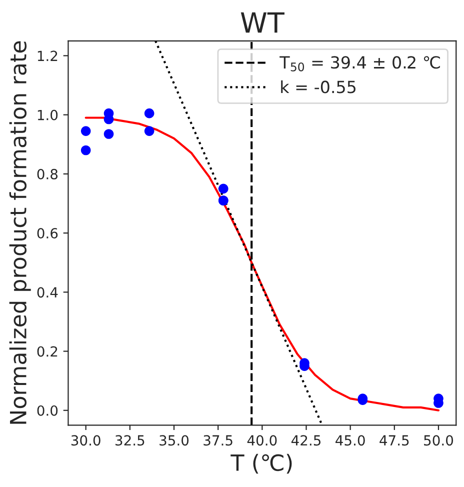 This screenshot has width=464, height=487. Describe the element at coordinates (130, 440) in the screenshot. I see `x-tick-label: 32.5` at that location.